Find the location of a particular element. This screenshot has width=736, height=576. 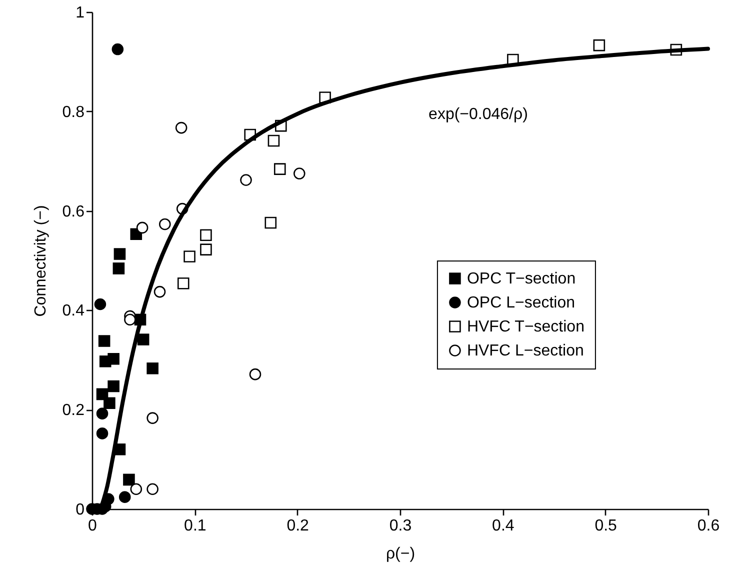

x-tick-label: 0.6 is located at coordinates (708, 526).